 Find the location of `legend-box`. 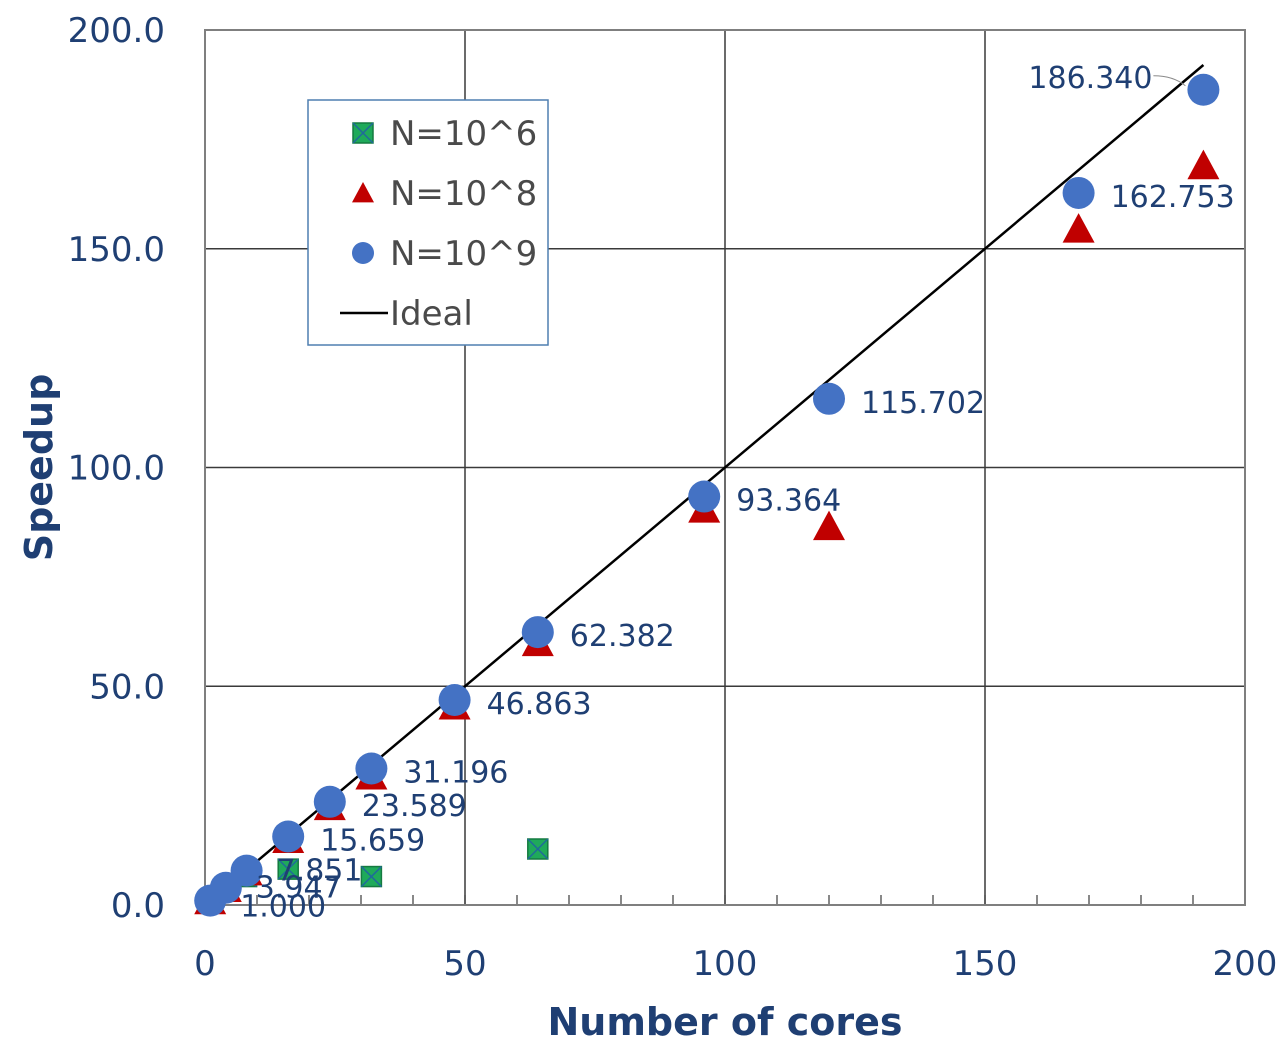

legend-box is located at coordinates (428, 222).